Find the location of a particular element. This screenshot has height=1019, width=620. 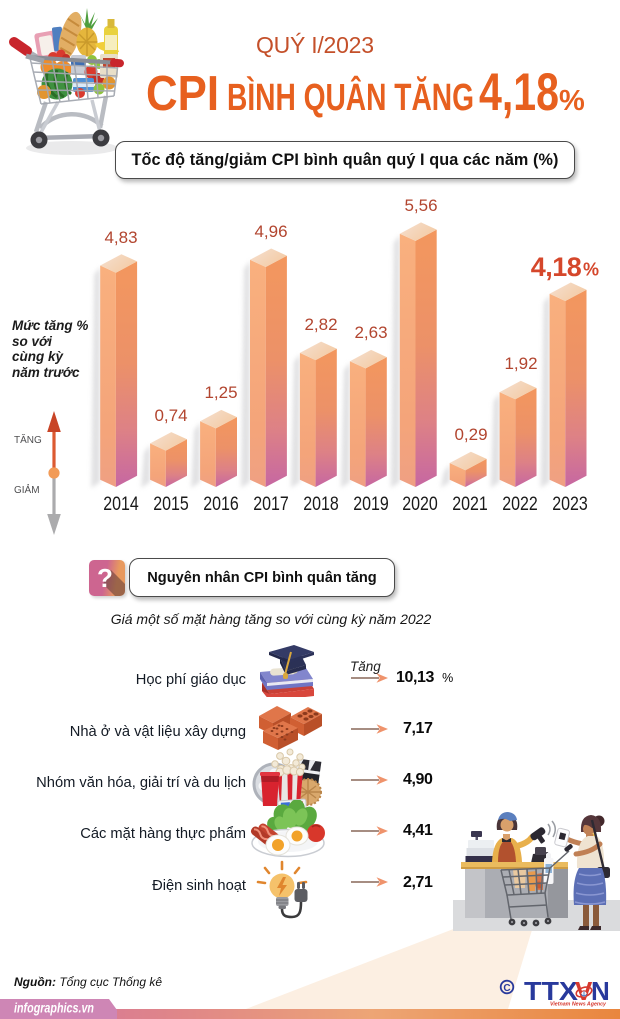

svg-text: 4,96 is located at coordinates (270, 231).